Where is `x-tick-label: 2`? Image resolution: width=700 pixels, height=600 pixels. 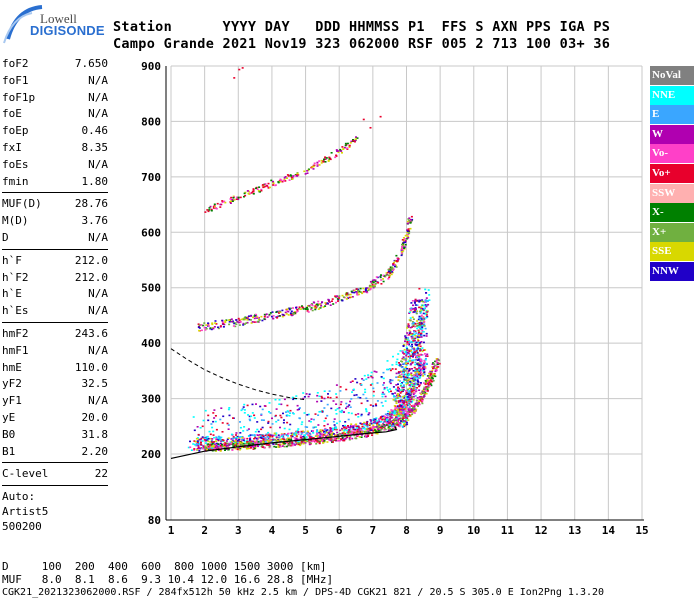 x-tick-label: 2 is located at coordinates (204, 530).